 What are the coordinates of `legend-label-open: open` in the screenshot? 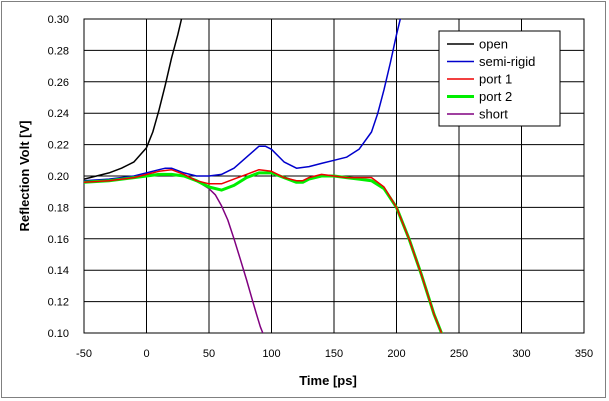 It's located at (493, 44).